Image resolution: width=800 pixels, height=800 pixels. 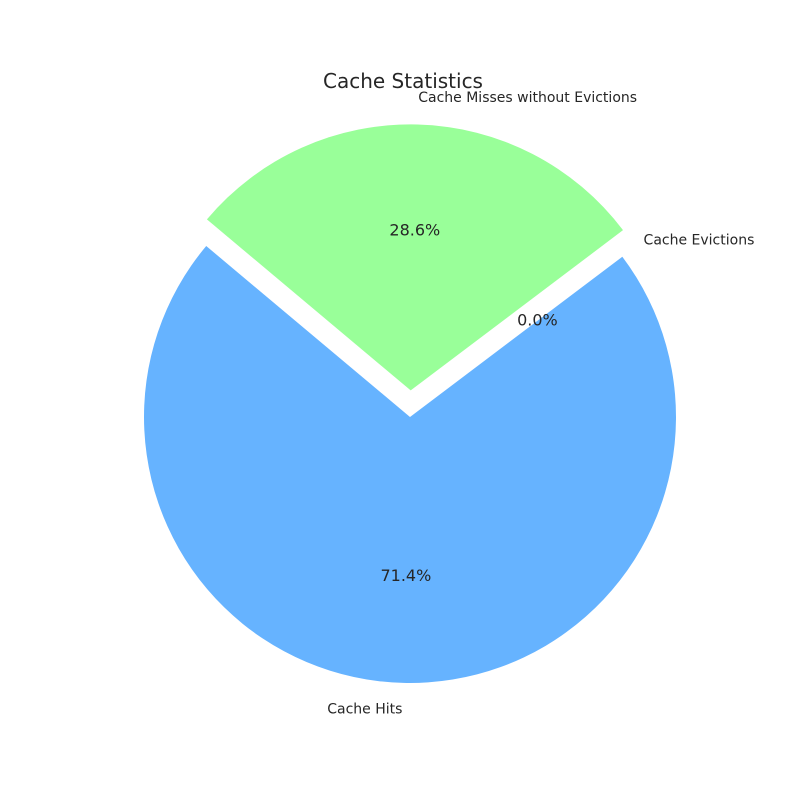 I want to click on chart-title: Cache Statistics, so click(x=403, y=81).